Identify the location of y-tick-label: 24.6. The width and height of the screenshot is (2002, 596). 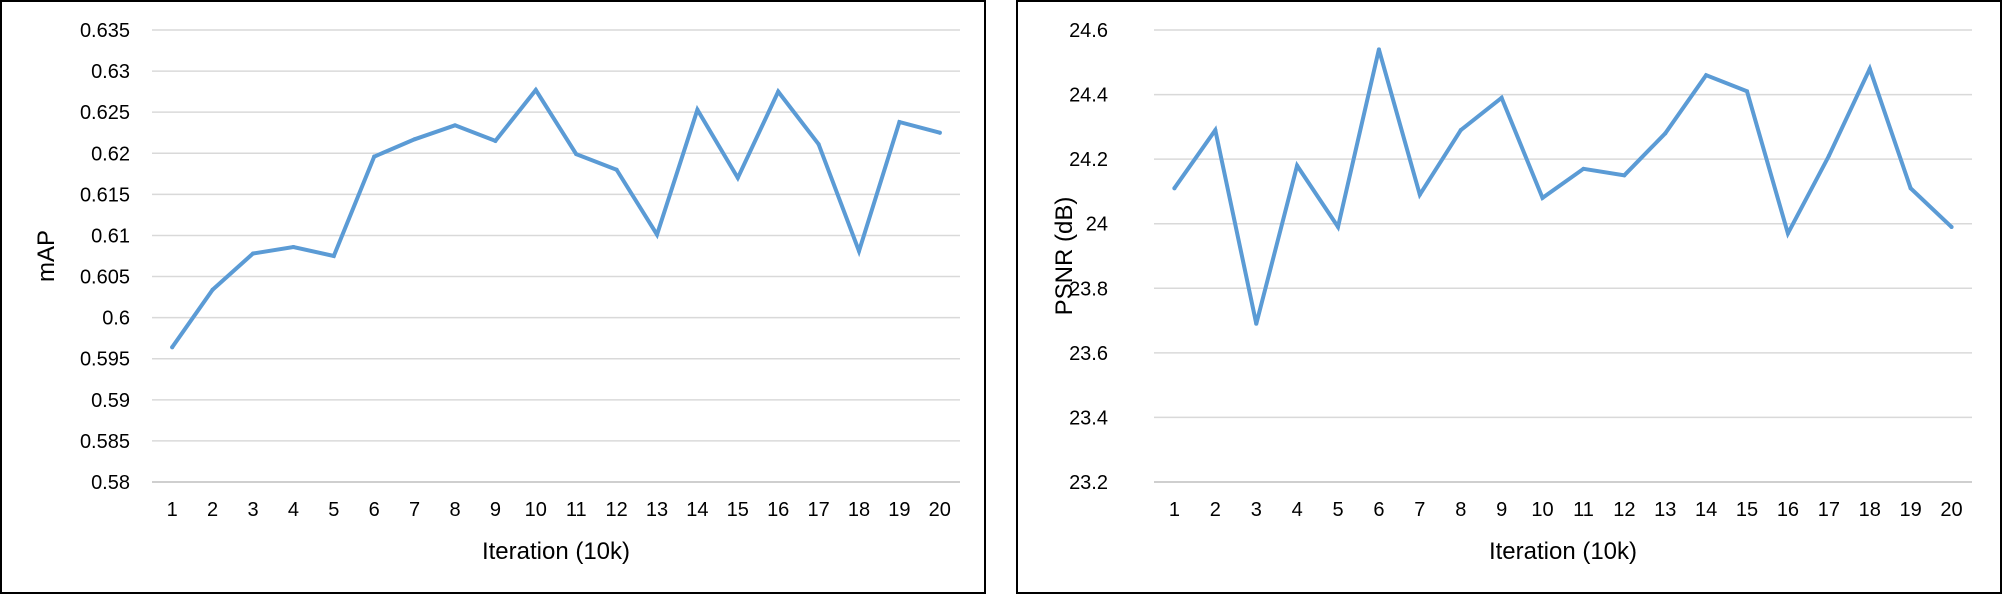
(1088, 31).